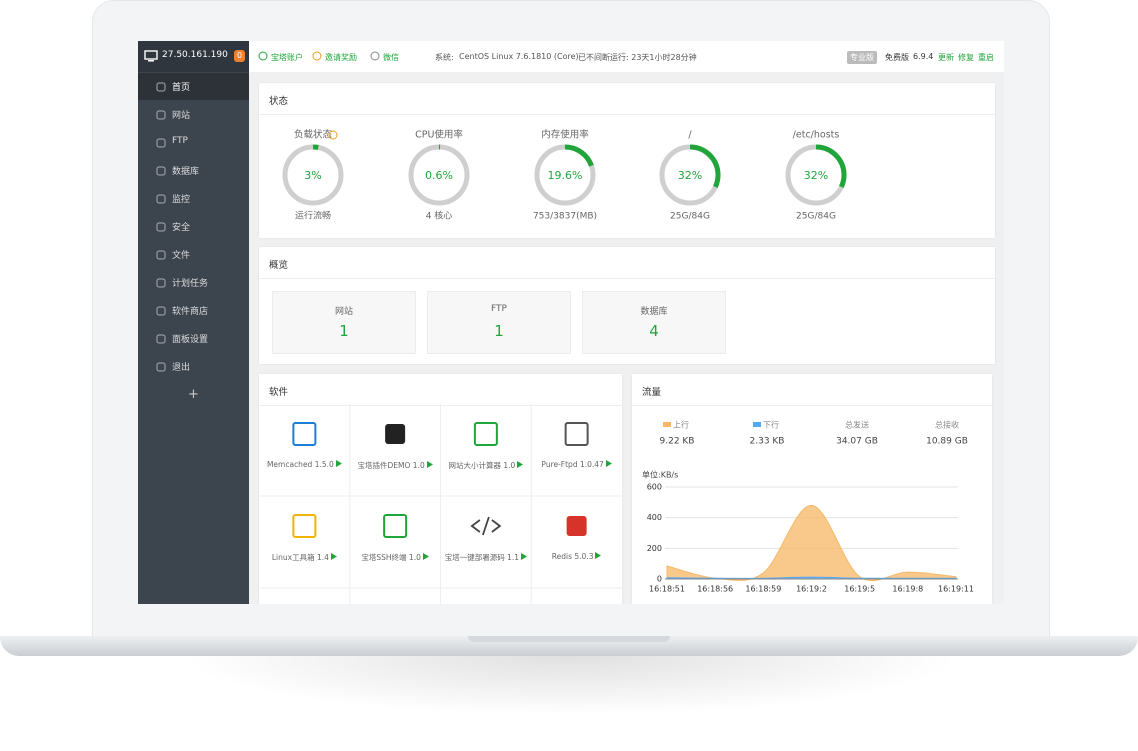 The height and width of the screenshot is (751, 1138). I want to click on menu-label: 软件商店, so click(190, 312).